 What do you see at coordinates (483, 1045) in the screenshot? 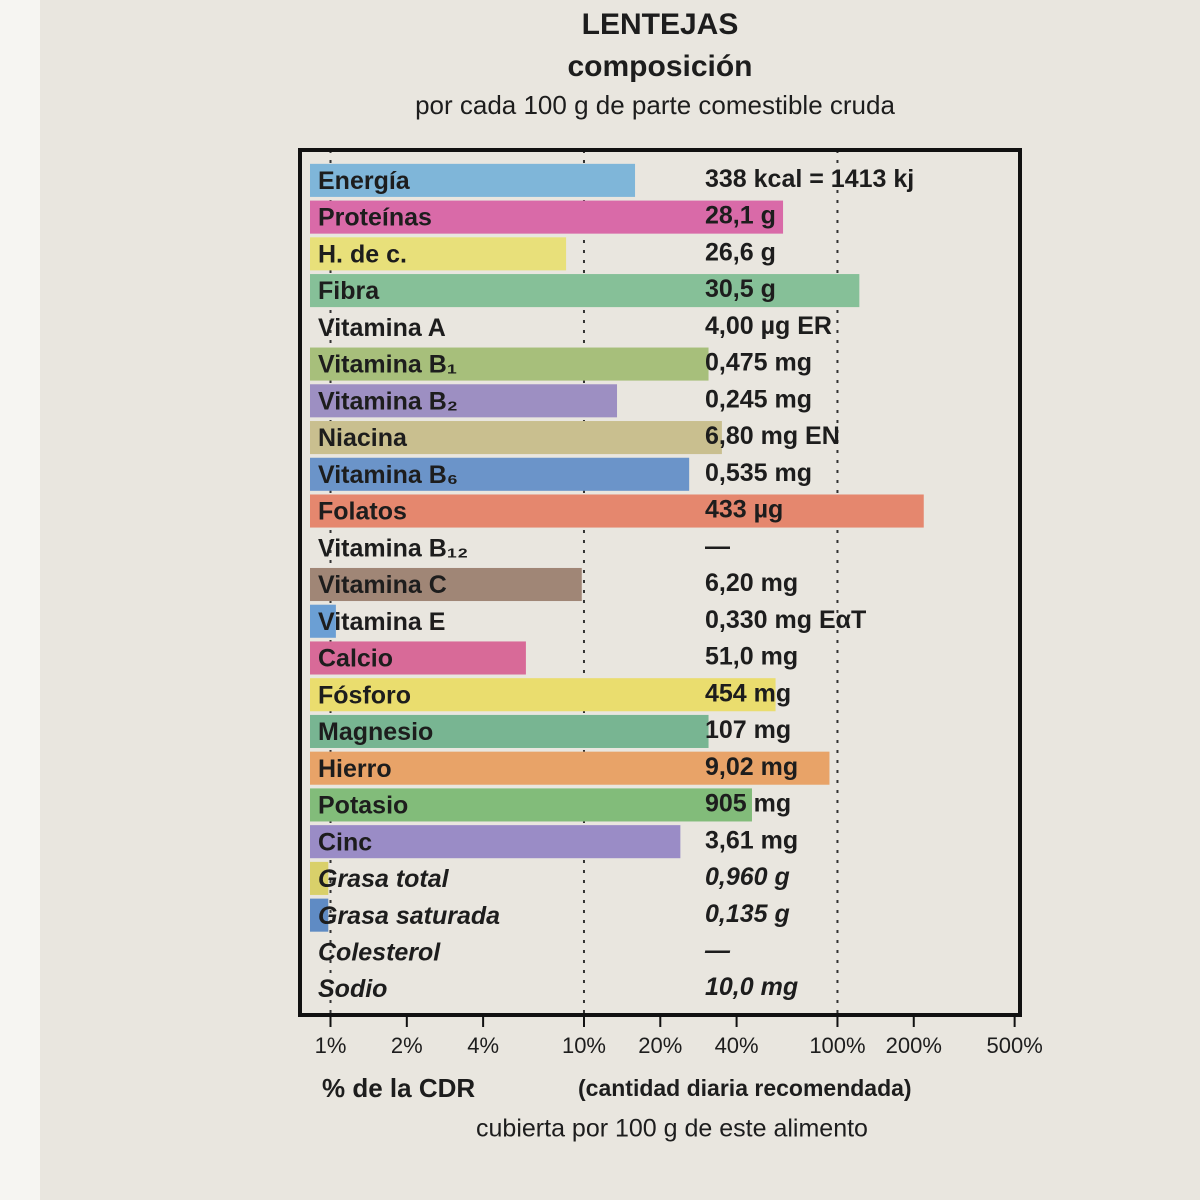
I see `x-tick-label: 4%` at bounding box center [483, 1045].